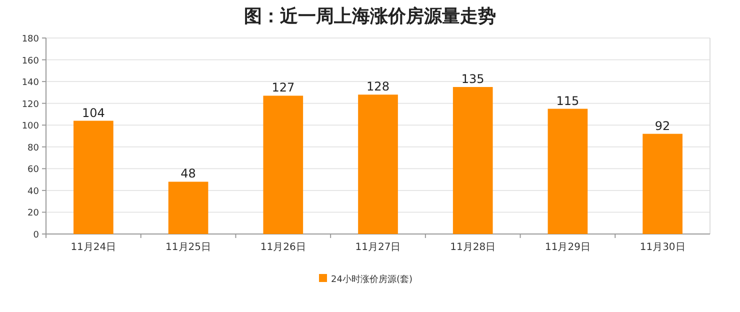 The width and height of the screenshot is (740, 312). What do you see at coordinates (365, 279) in the screenshot?
I see `legend: 24小时涨价房源(套)` at bounding box center [365, 279].